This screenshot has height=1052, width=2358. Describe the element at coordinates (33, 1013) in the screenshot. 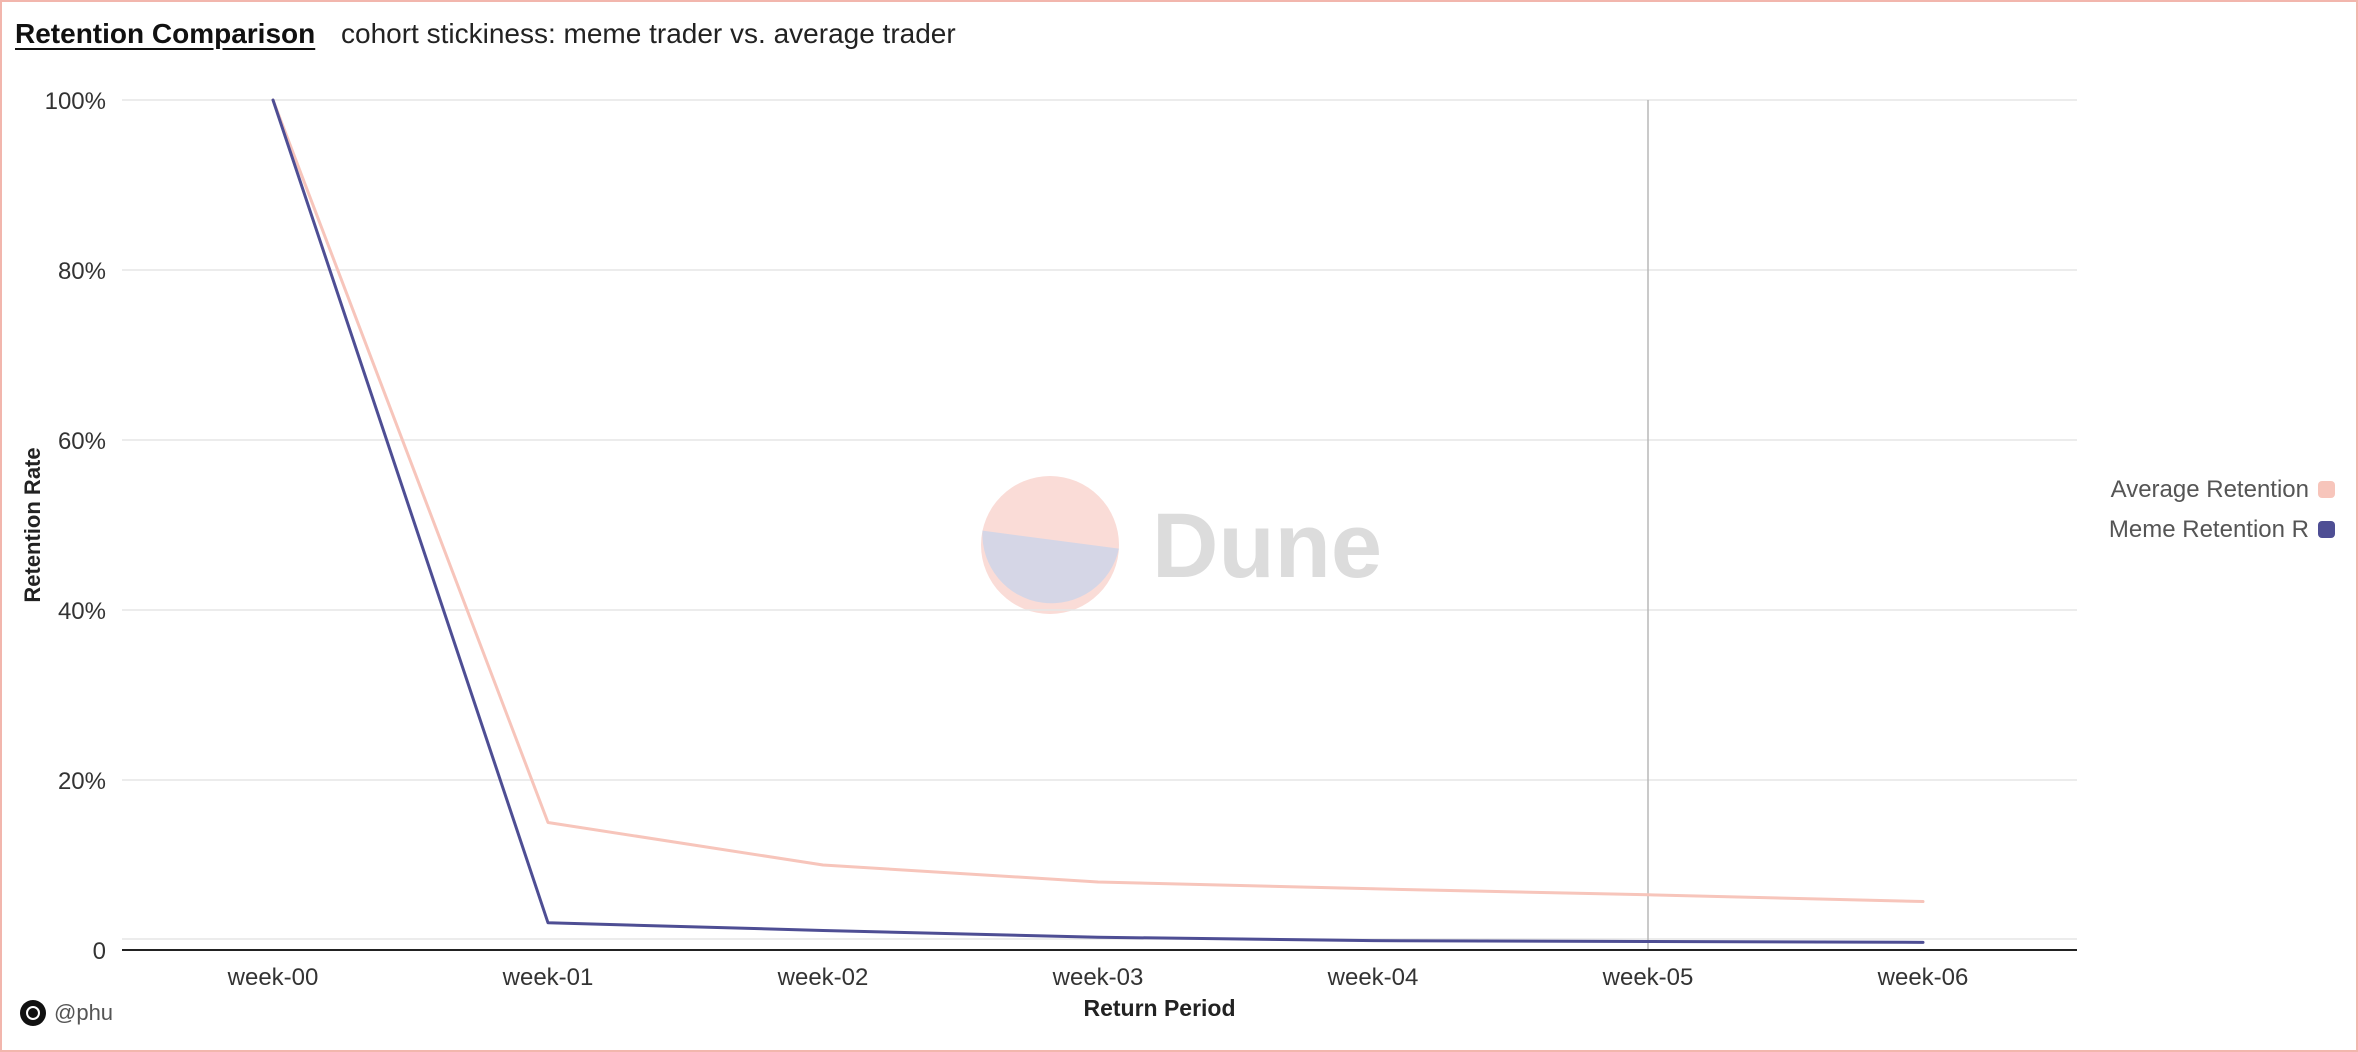

I see `user-avatar-icon` at that location.